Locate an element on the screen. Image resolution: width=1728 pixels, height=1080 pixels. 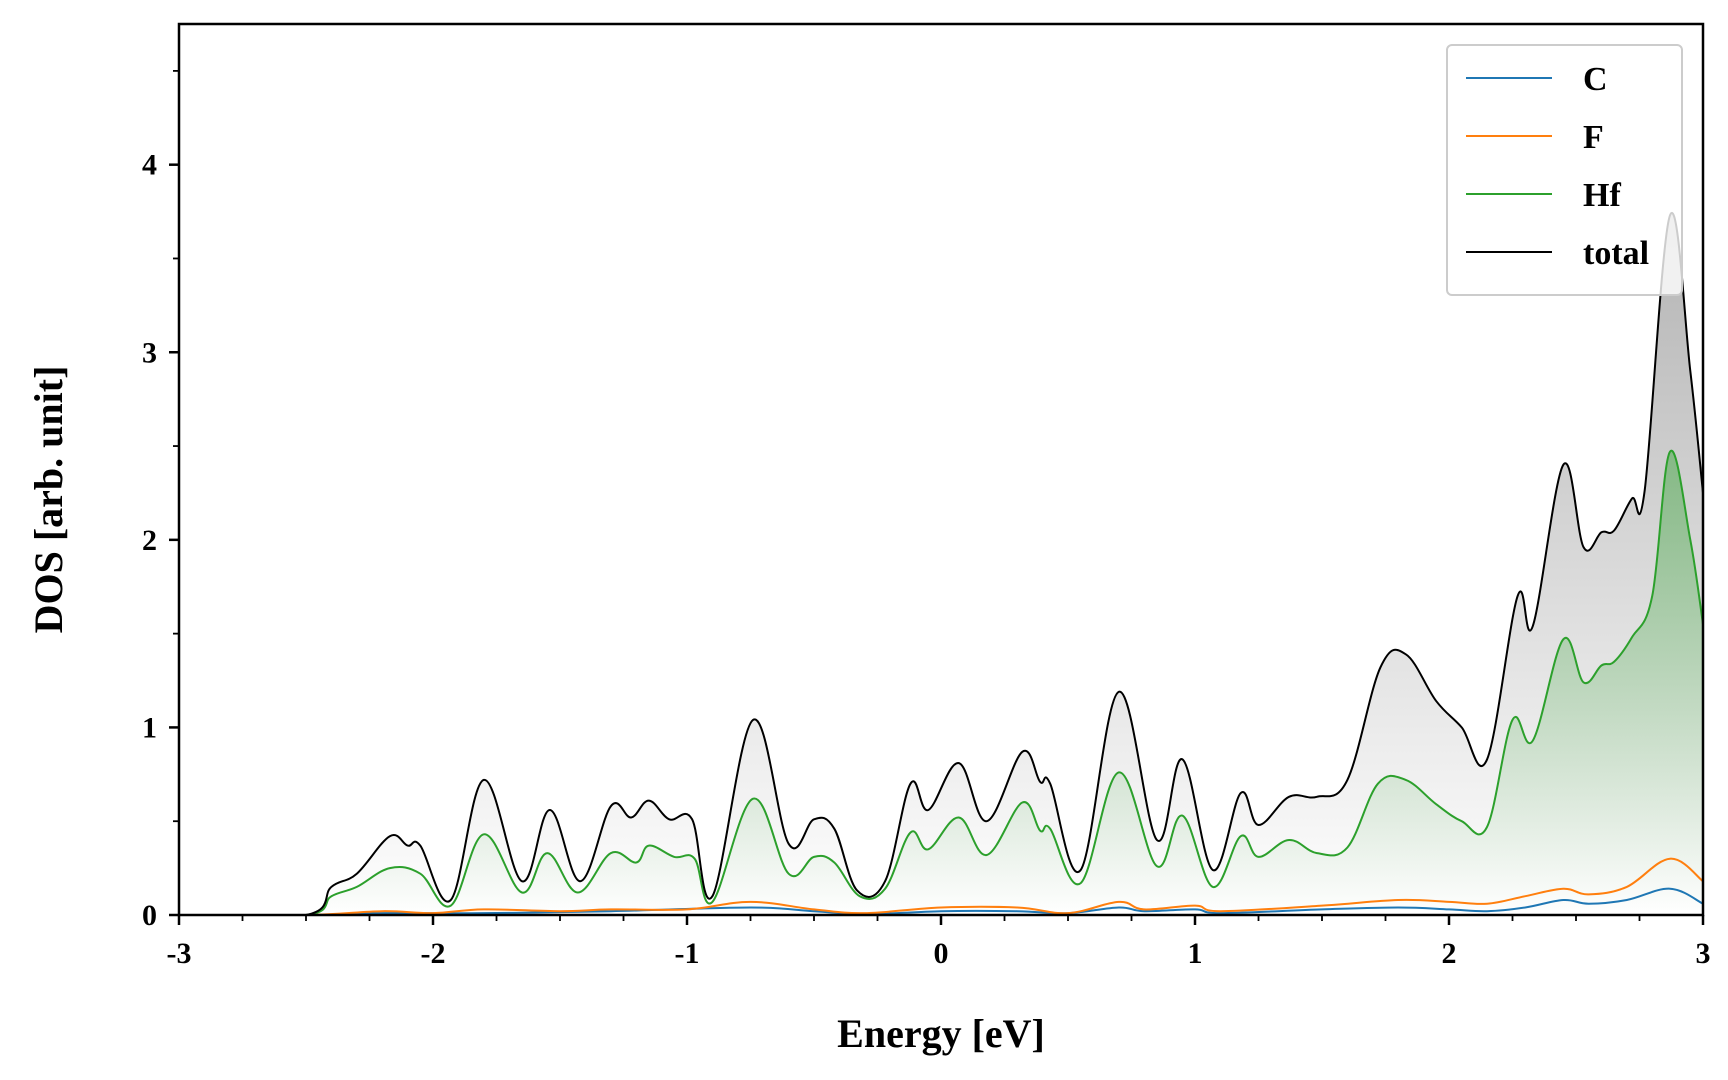
y-tick-label: 0 is located at coordinates (149, 915).